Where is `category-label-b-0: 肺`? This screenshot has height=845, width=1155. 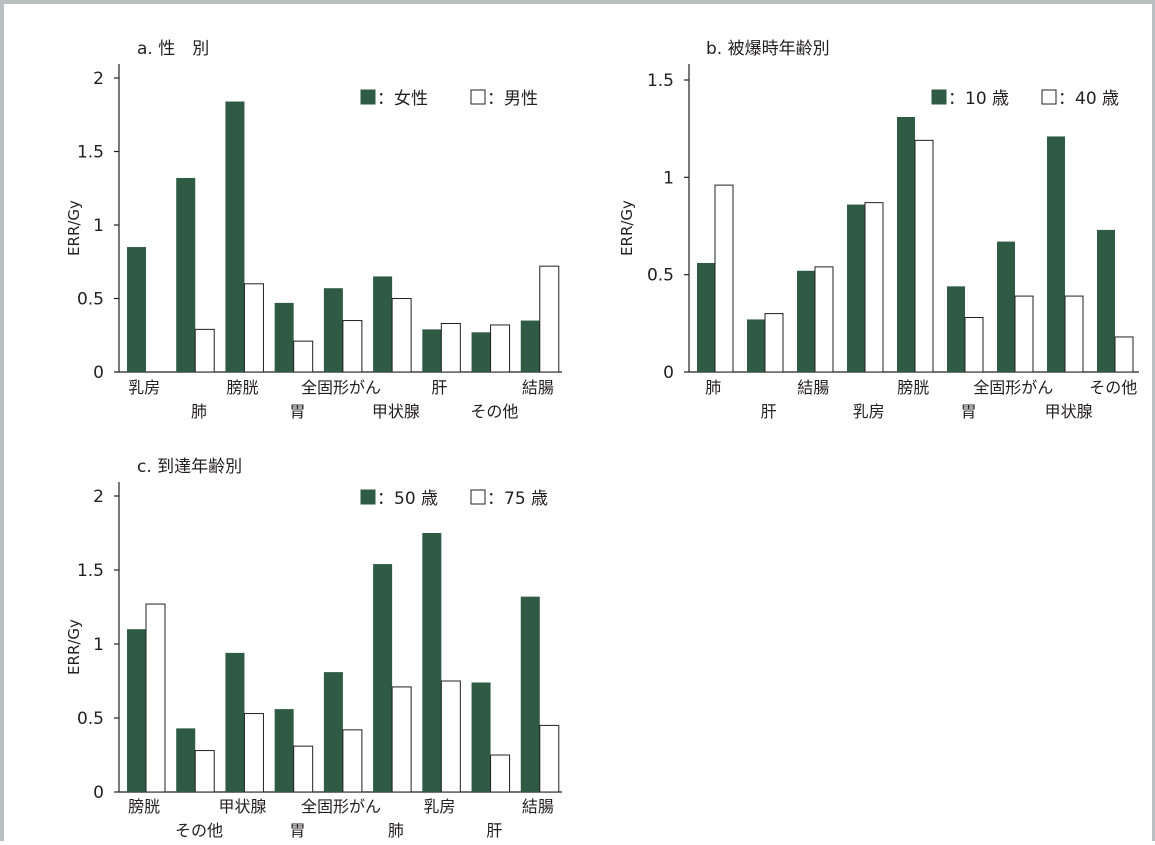 category-label-b-0: 肺 is located at coordinates (713, 387).